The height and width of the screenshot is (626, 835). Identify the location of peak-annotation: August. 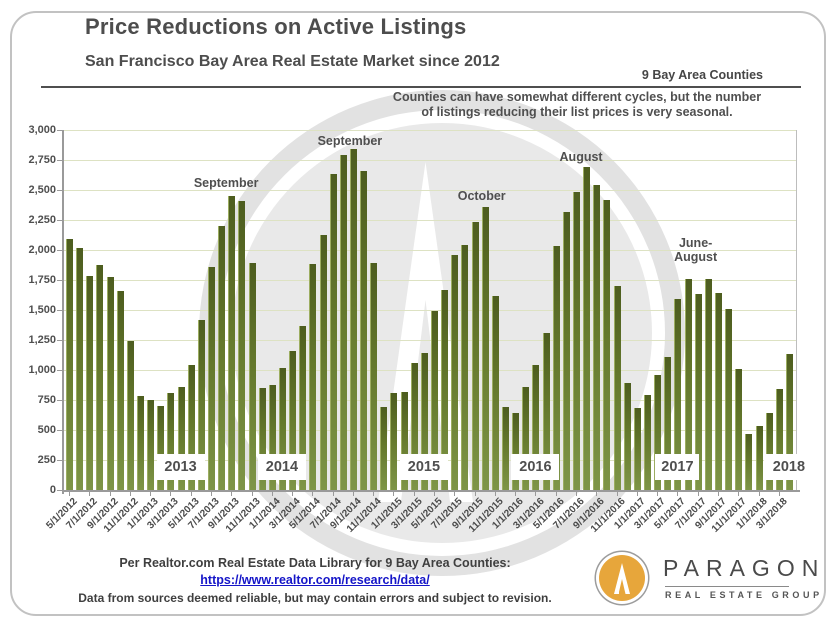
(581, 157).